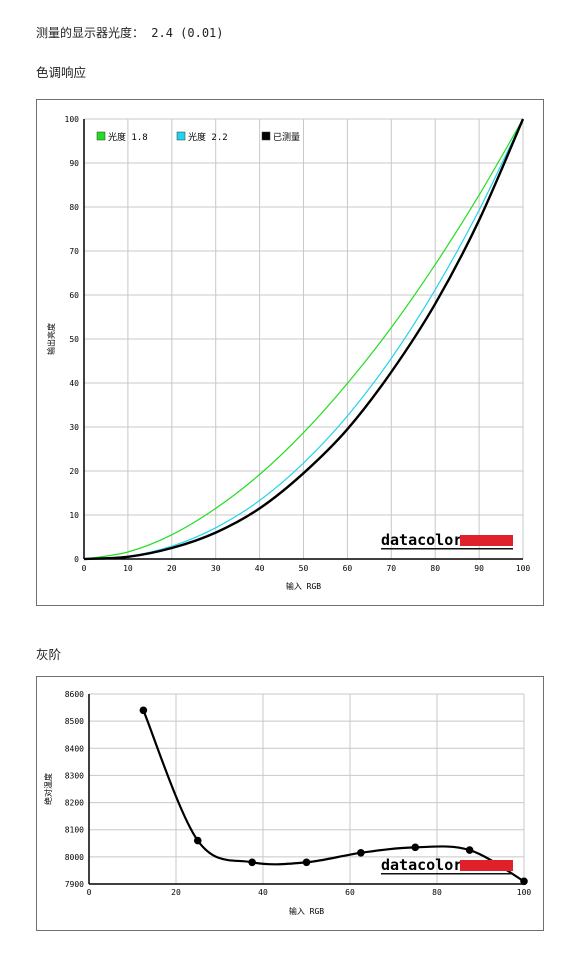 This screenshot has height=973, width=586. I want to click on y-tick-label: 8600, so click(74, 694).